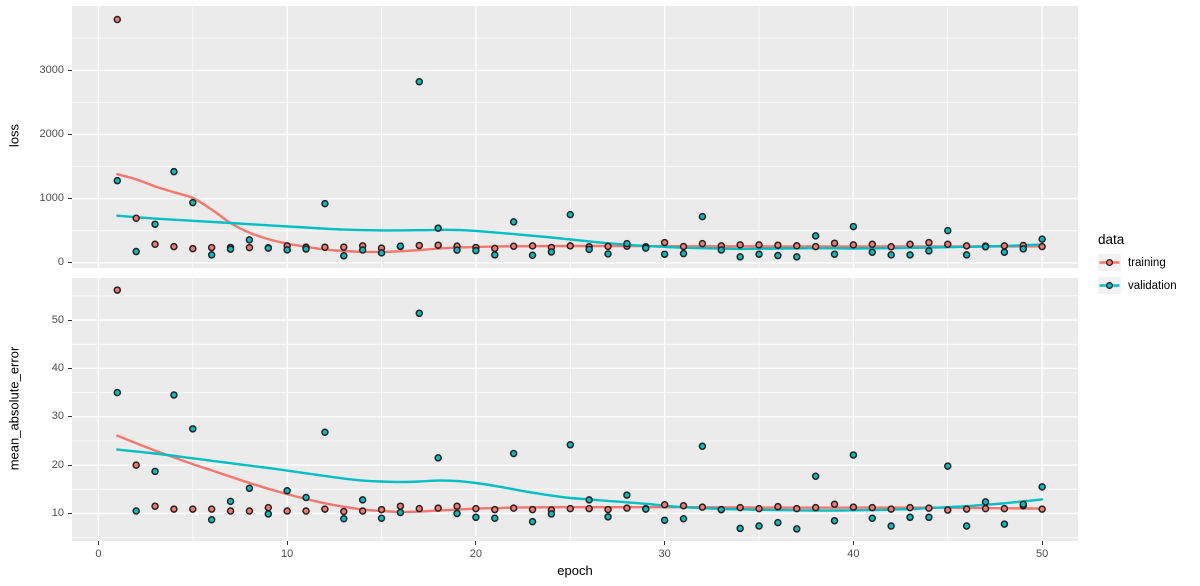  What do you see at coordinates (57, 512) in the screenshot?
I see `y-tick-label: 10` at bounding box center [57, 512].